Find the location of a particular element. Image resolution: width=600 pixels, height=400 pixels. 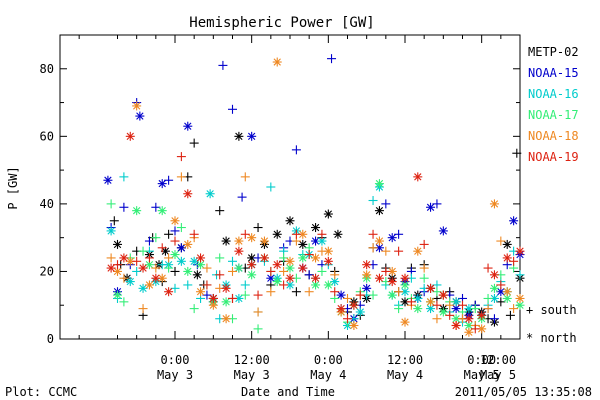

x-tick-date-label: May 5 is located at coordinates (498, 375).